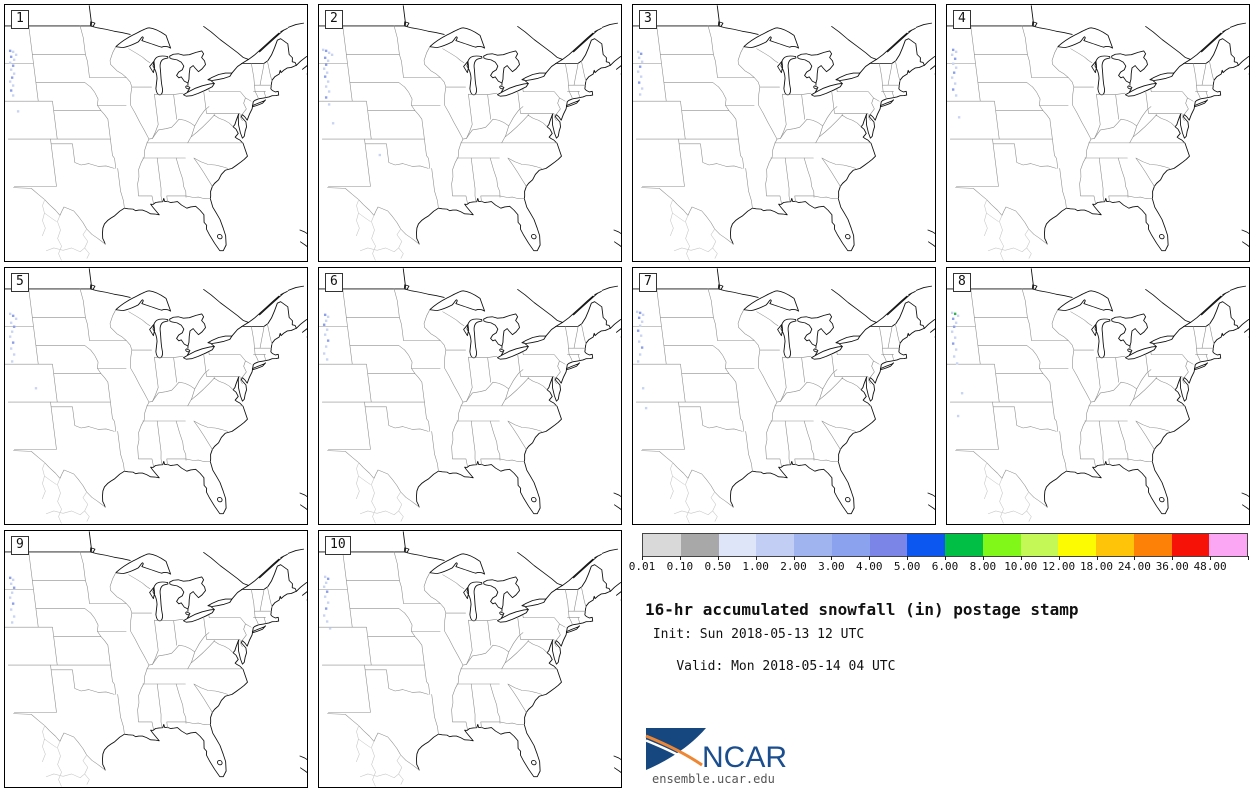  I want to click on panel-number-label: 5, so click(20, 282).